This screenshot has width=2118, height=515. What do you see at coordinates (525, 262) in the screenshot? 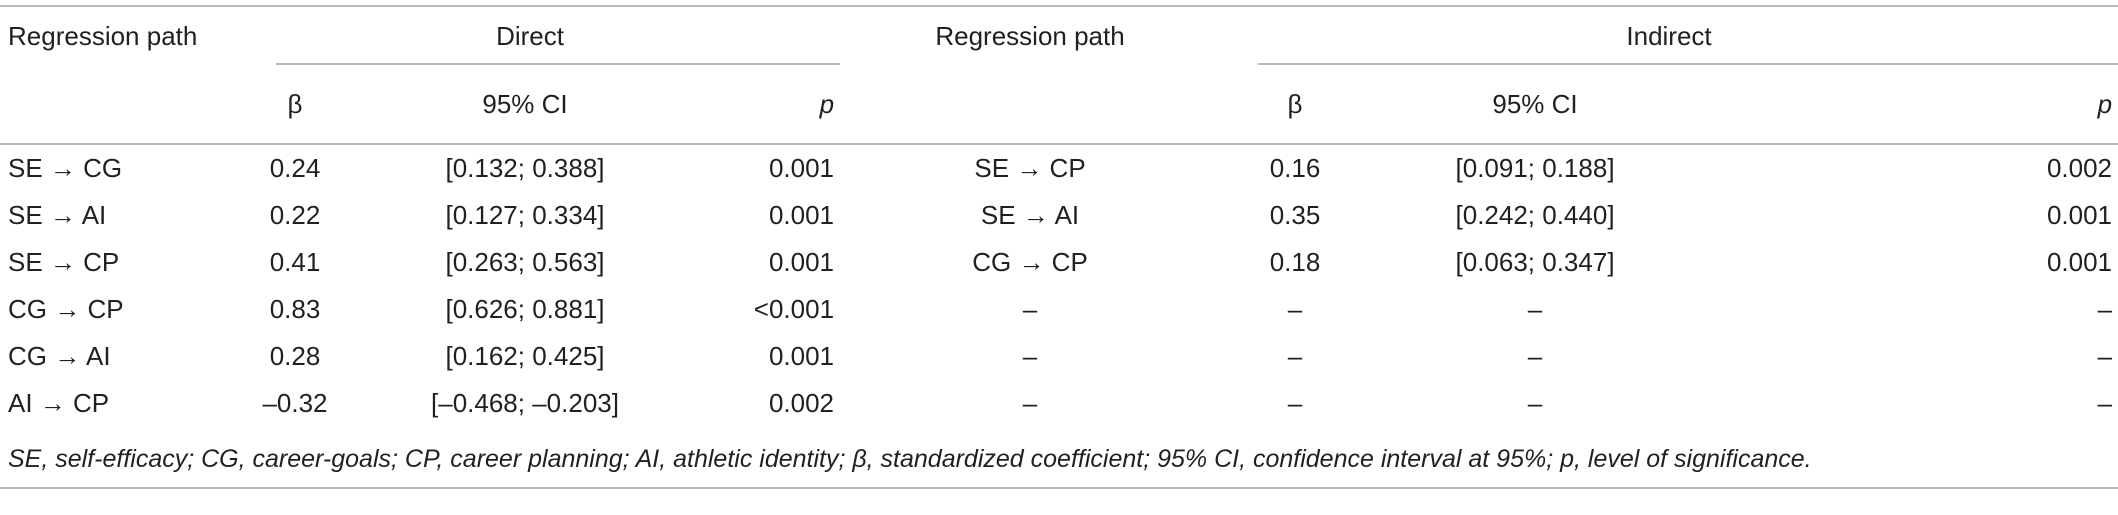
I see `direct-ci: [0.263; 0.563]` at bounding box center [525, 262].